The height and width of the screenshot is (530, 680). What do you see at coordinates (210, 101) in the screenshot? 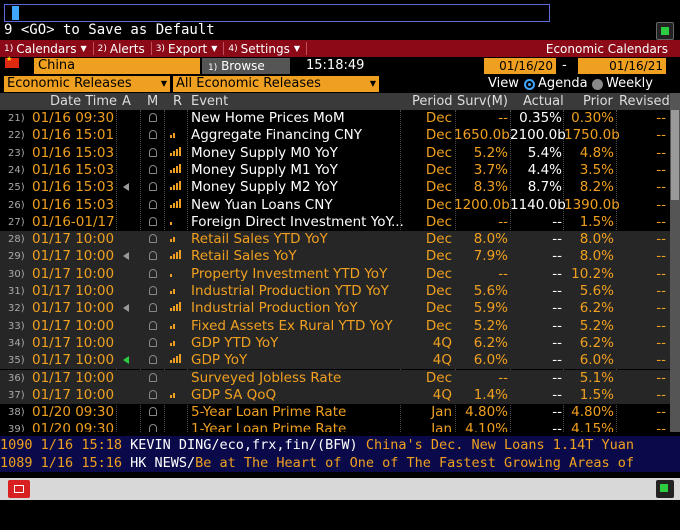
I see `header-event: Event` at bounding box center [210, 101].